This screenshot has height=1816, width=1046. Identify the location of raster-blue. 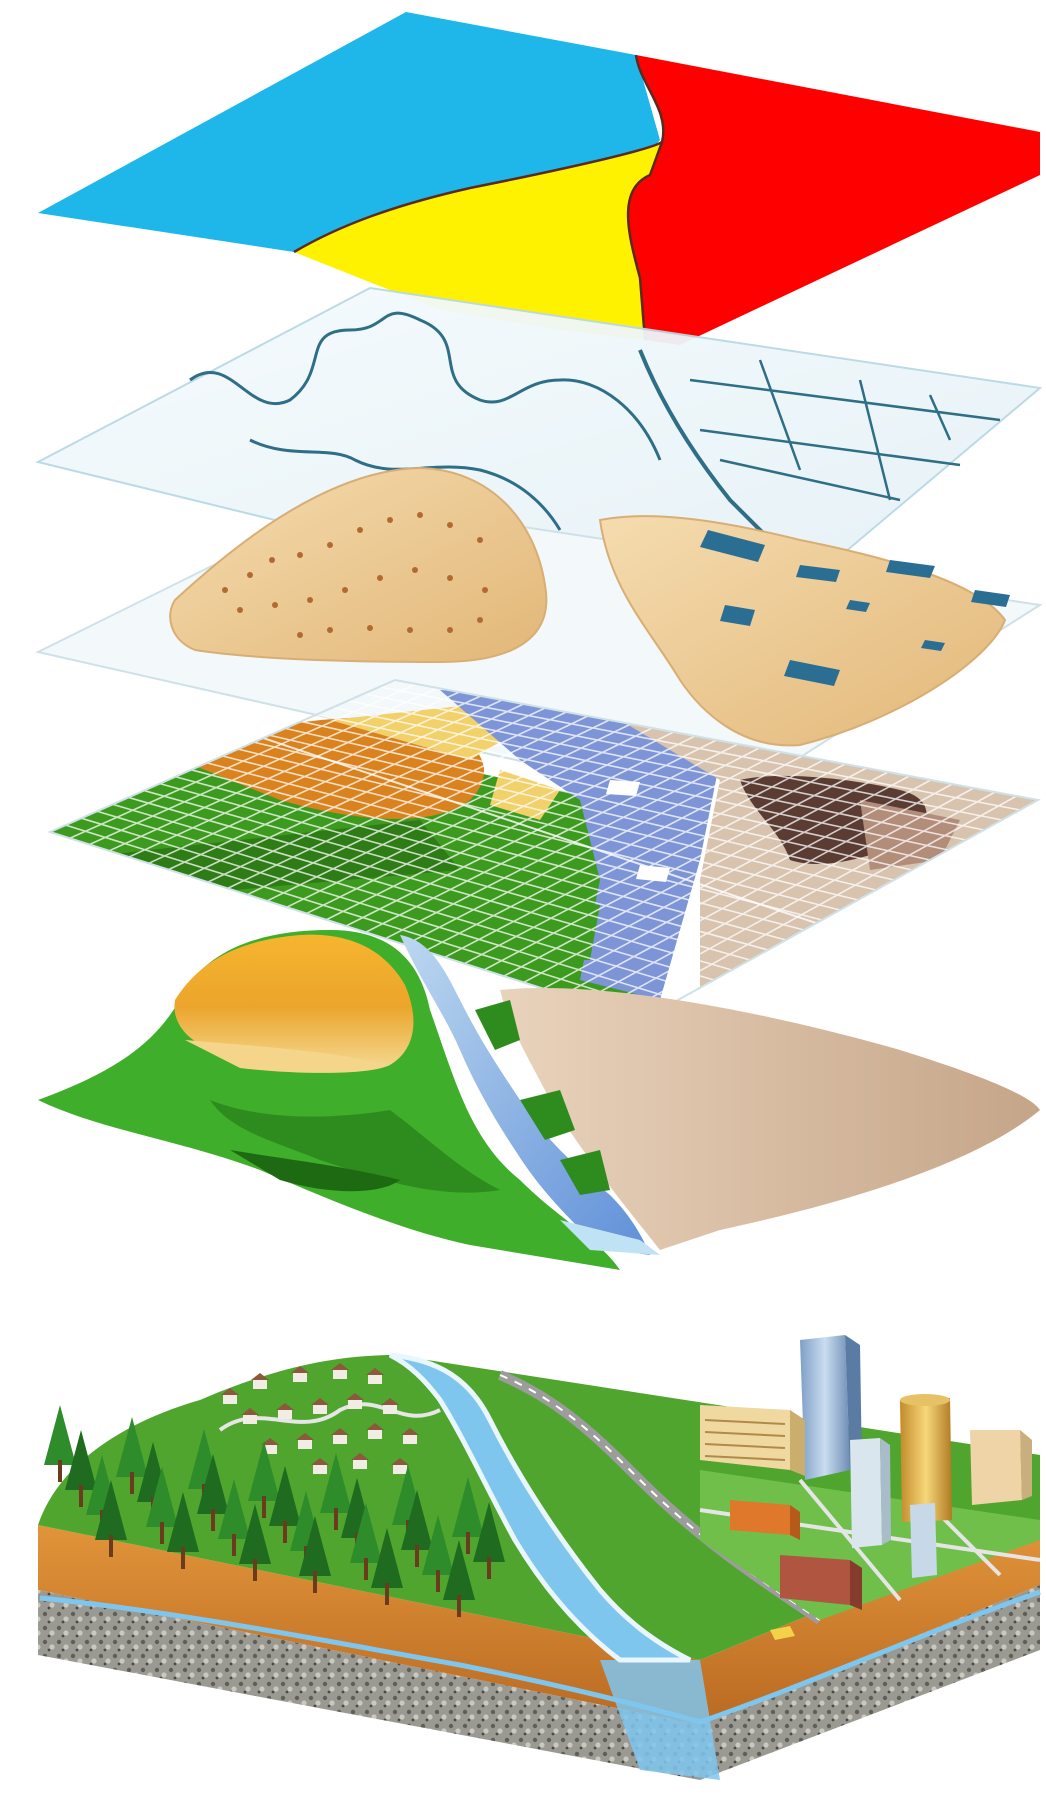
(580, 845).